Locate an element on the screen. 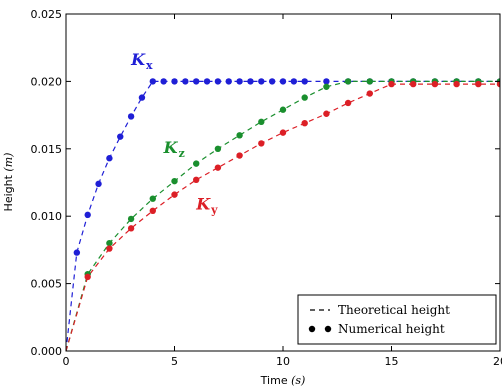 The height and width of the screenshot is (392, 502). x-tick-label: 10 is located at coordinates (283, 361).